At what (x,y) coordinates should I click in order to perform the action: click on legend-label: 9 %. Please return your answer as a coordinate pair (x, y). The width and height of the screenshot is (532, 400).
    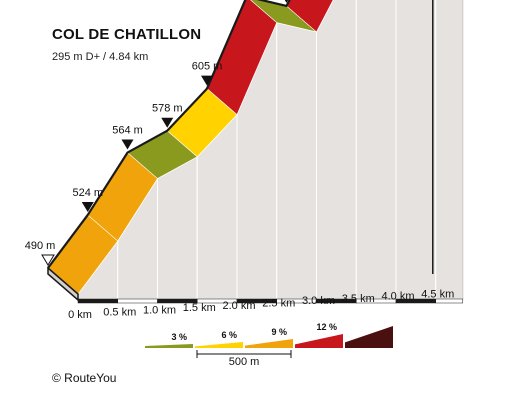
    Looking at the image, I should click on (279, 332).